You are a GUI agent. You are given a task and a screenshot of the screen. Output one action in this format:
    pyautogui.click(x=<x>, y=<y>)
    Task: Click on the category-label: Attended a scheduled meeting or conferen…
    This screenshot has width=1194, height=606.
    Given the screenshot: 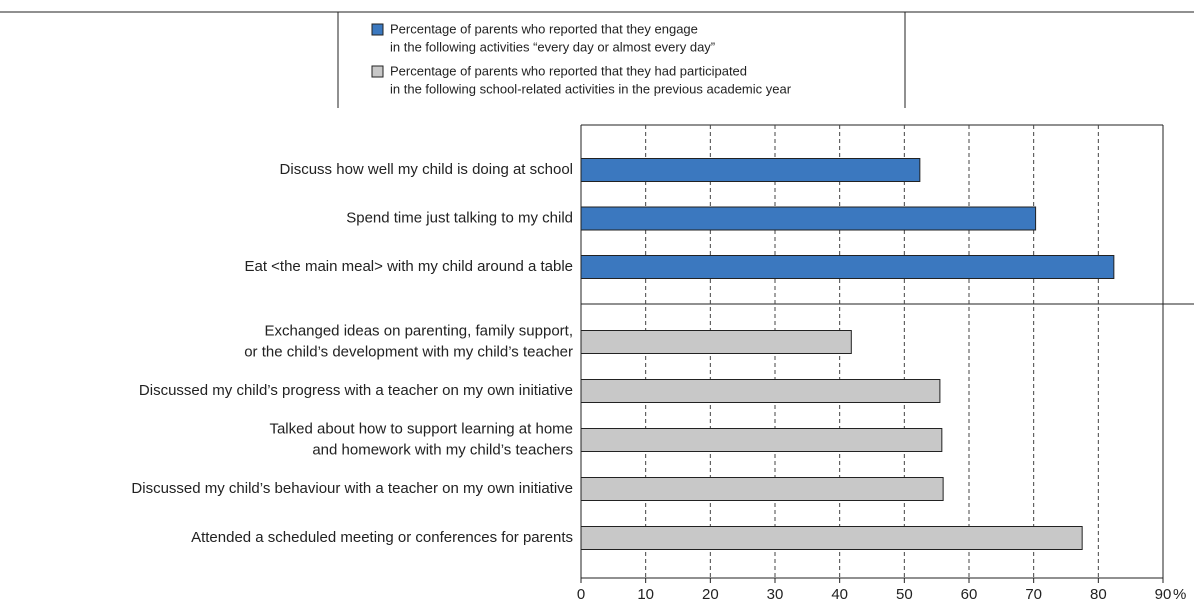 What is the action you would take?
    pyautogui.click(x=382, y=537)
    